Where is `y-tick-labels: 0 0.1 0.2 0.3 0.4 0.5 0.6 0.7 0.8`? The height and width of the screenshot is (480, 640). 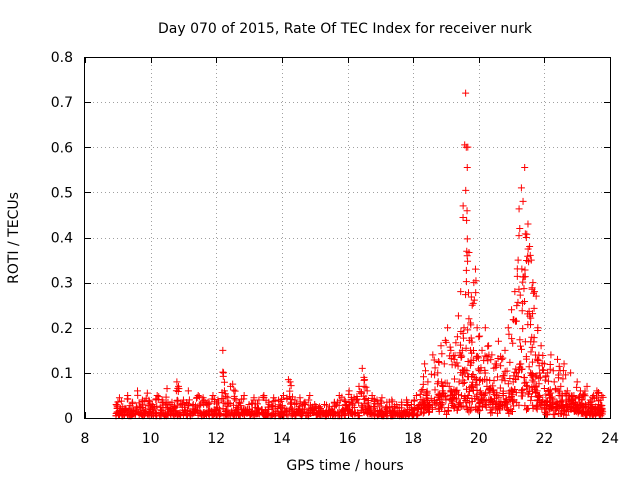
y-tick-labels: 0 0.1 0.2 0.3 0.4 0.5 0.6 0.7 0.8 is located at coordinates (62, 238).